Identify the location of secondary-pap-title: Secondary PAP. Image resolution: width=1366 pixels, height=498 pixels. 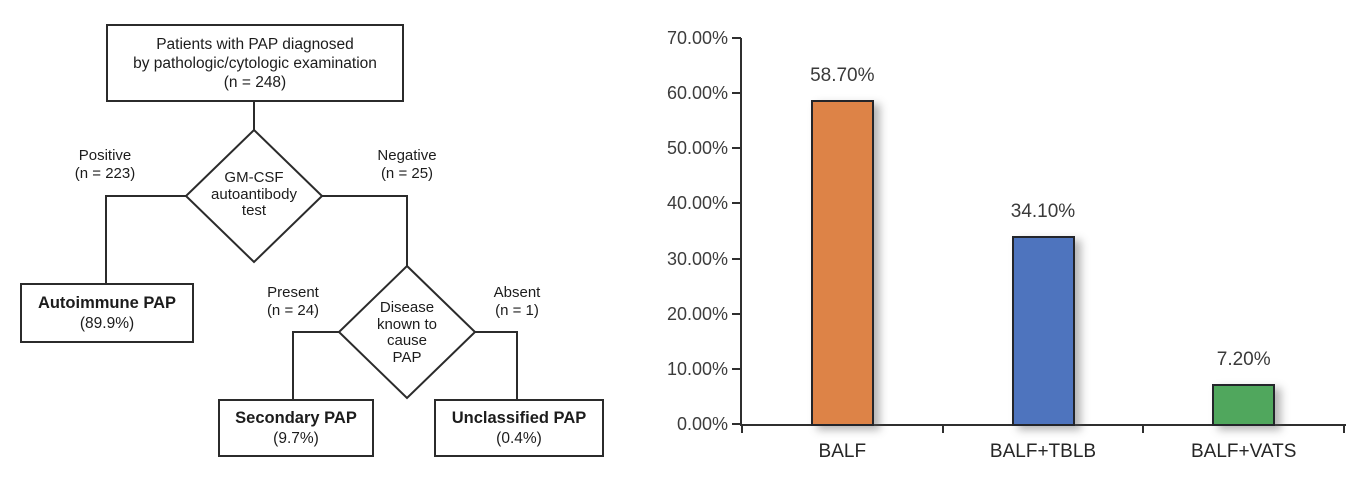
(296, 418).